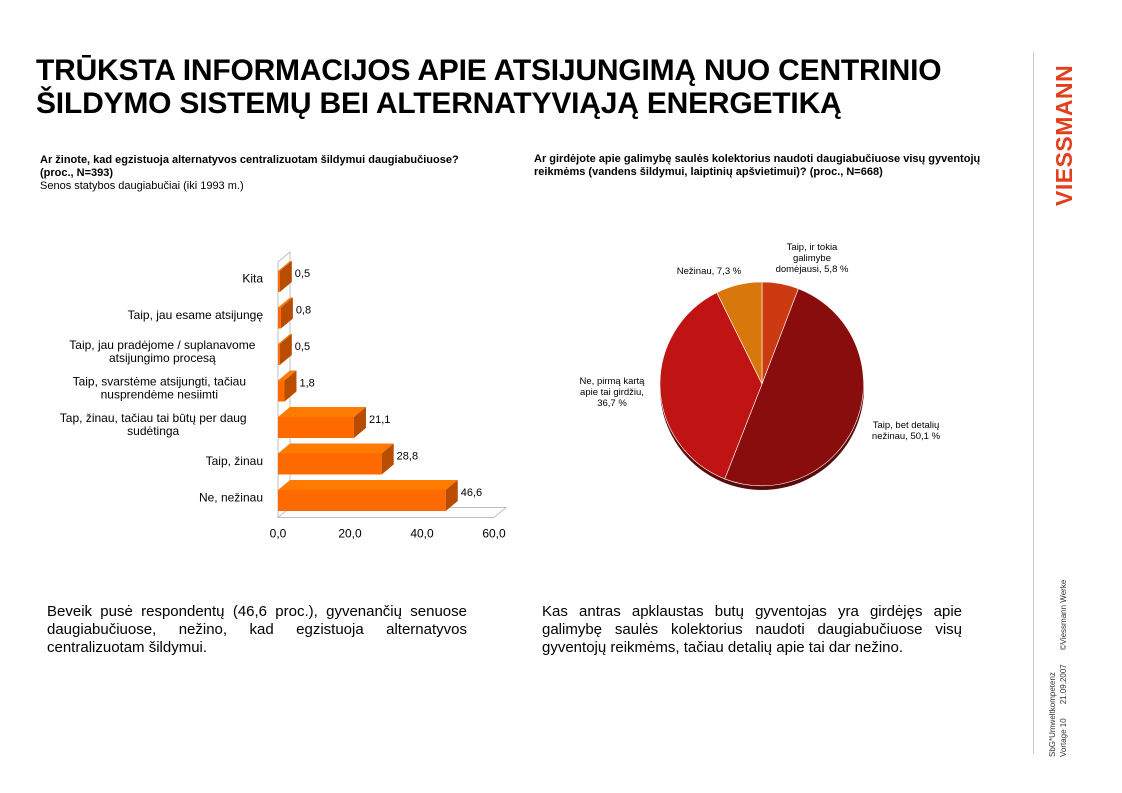 This screenshot has width=1122, height=793. Describe the element at coordinates (1052, 714) in the screenshot. I see `meta-line-1: SbG*Umweltkompetenz` at that location.